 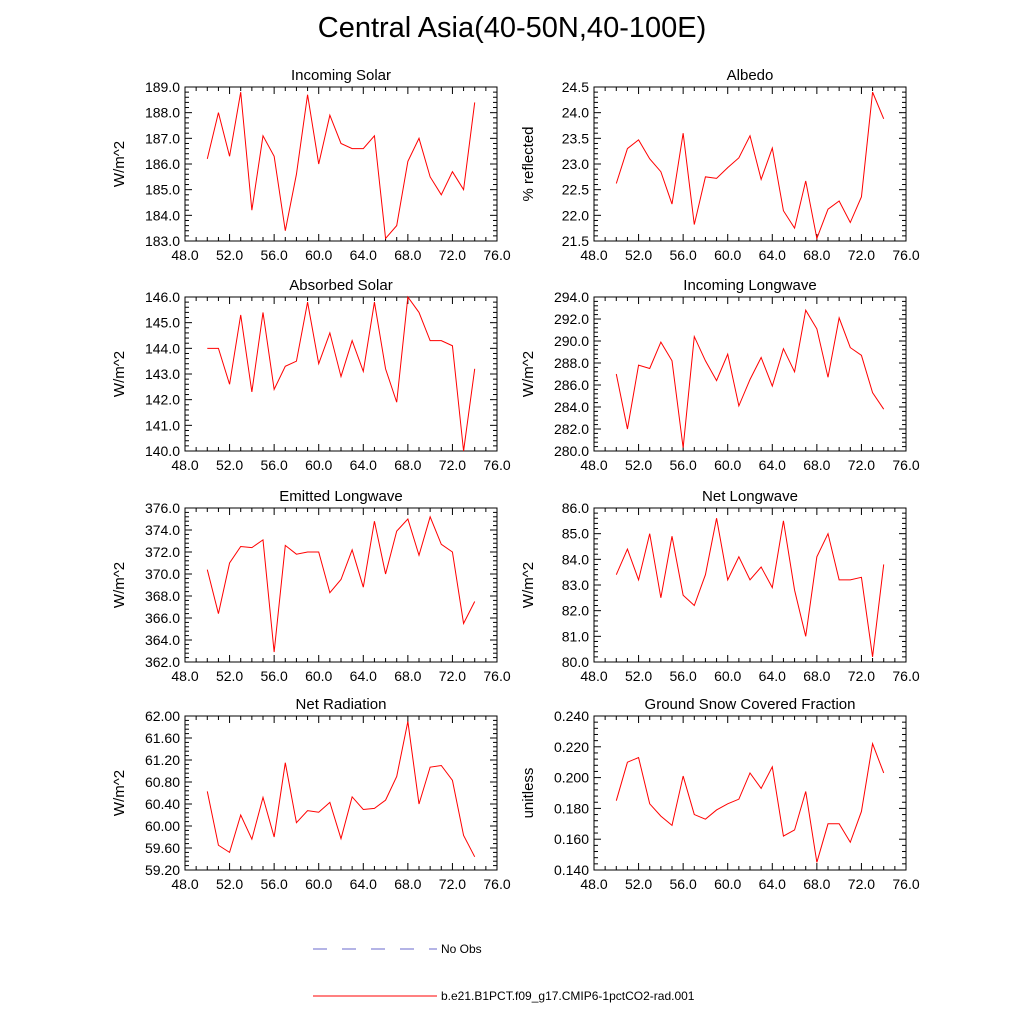 What do you see at coordinates (162, 323) in the screenshot?
I see `y-tick-label: 145.0` at bounding box center [162, 323].